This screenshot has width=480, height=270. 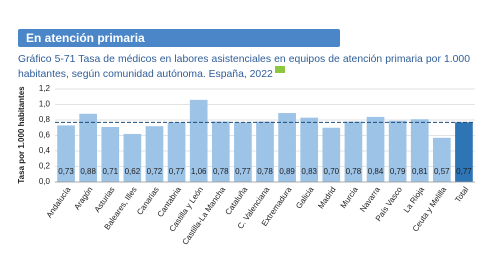 I want to click on value-label: 0,73, so click(x=66, y=171).